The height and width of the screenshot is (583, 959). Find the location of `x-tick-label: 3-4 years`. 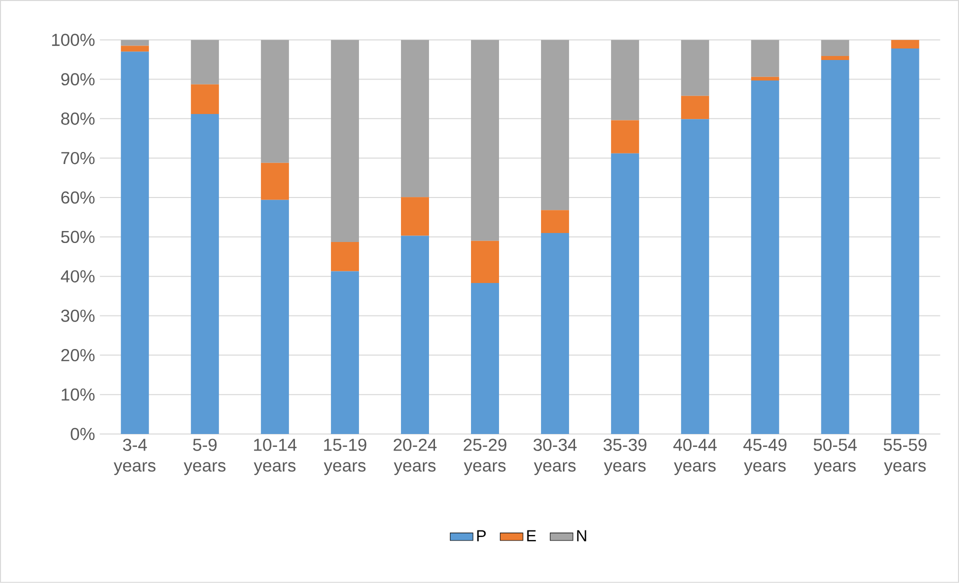

x-tick-label: 3-4 years is located at coordinates (135, 457).